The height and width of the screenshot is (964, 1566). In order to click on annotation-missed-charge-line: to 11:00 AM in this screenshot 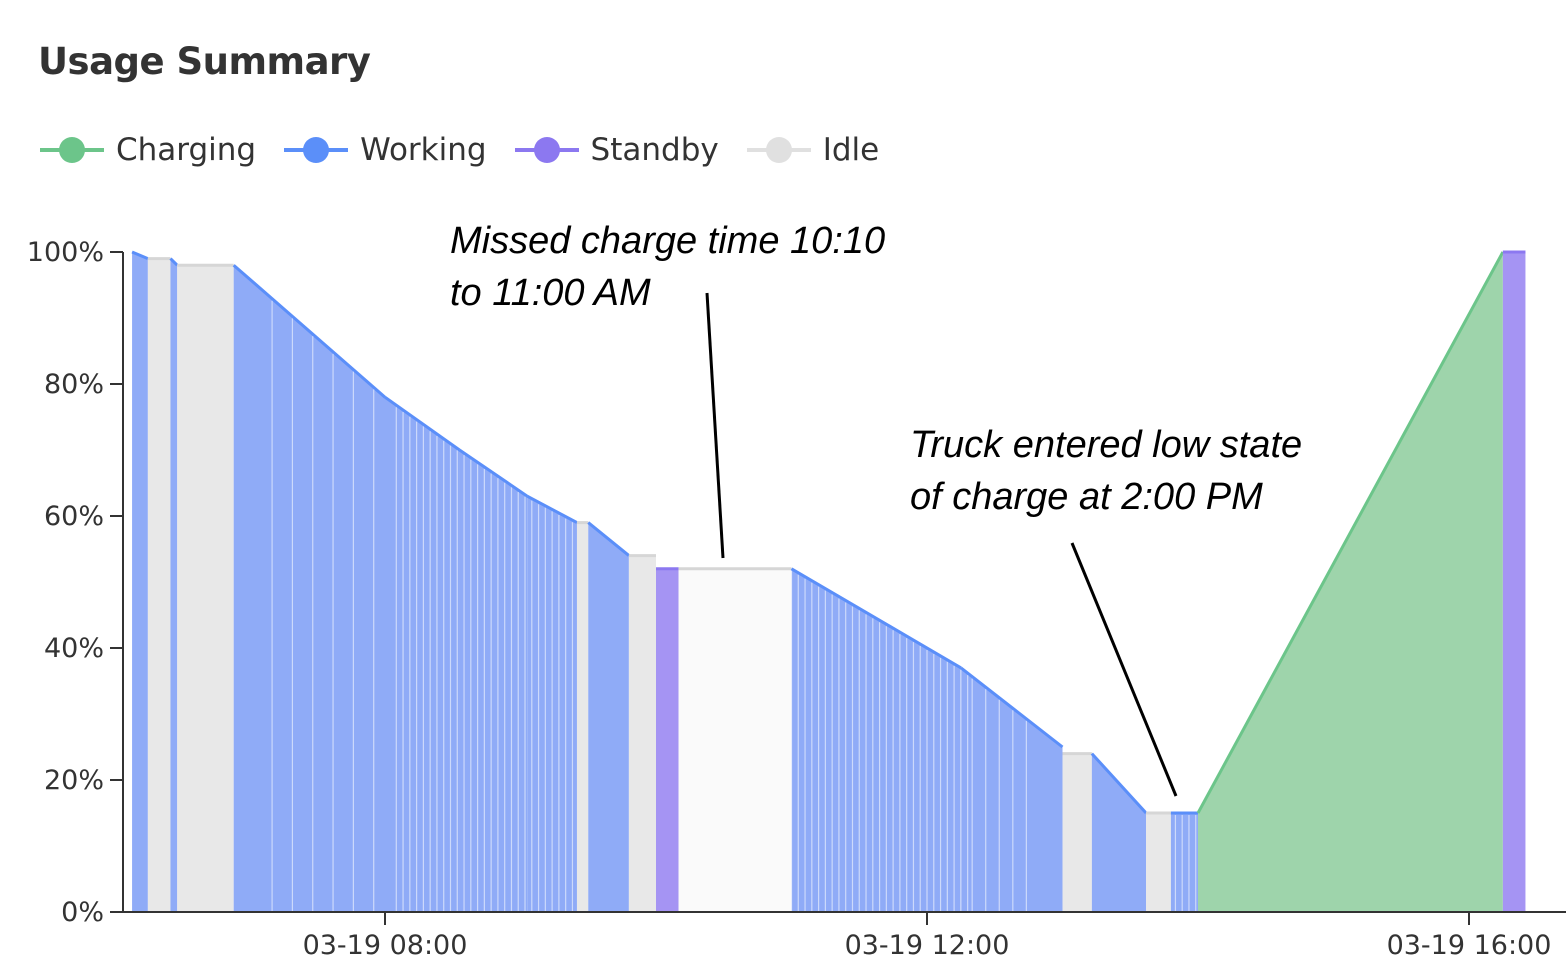, I will do `click(550, 293)`.